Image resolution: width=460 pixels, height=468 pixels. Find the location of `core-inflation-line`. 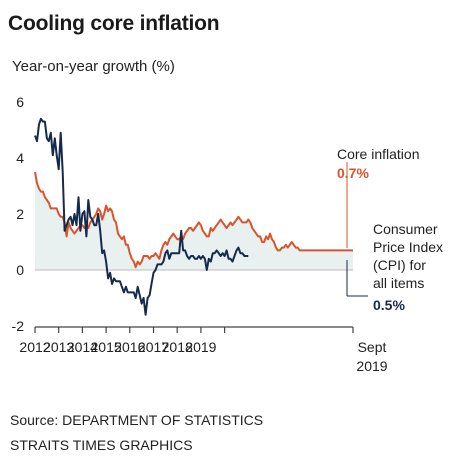

core-inflation-line is located at coordinates (193, 220).